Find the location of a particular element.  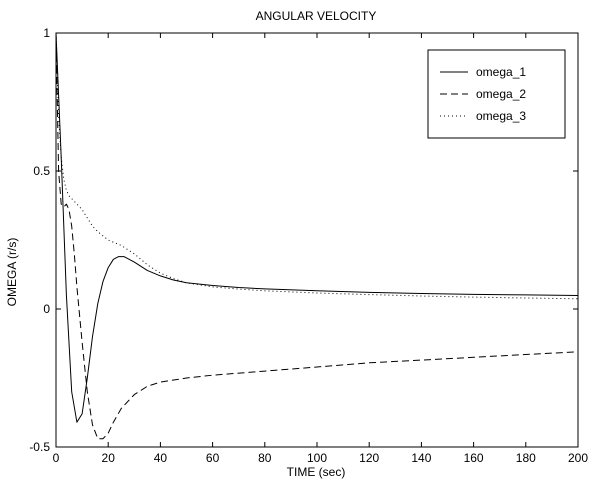

x-tick-label: 160 is located at coordinates (474, 458).